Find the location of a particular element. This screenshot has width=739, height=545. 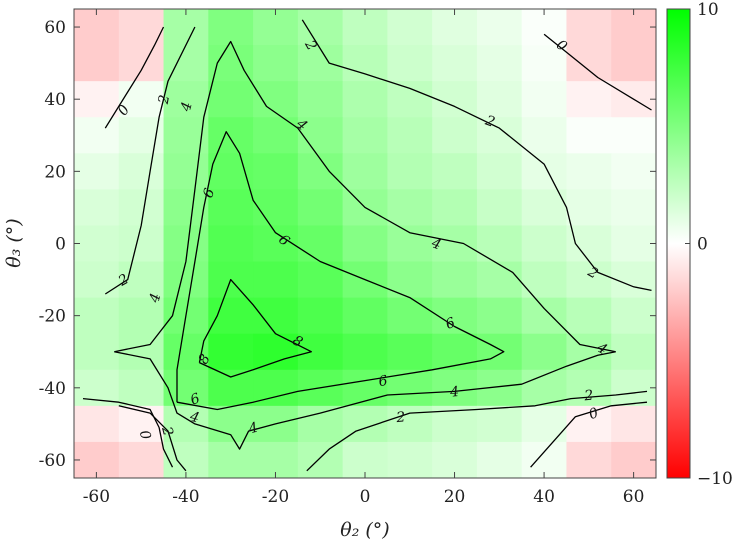

colorbar-tick-label: 10 is located at coordinates (708, 10).